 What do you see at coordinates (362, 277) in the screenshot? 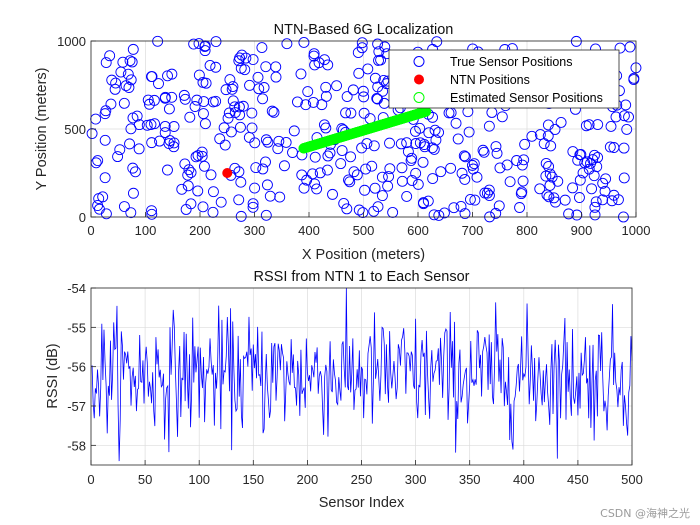
I see `rssi-title: RSSI from NTN 1 to Each Sensor` at bounding box center [362, 277].